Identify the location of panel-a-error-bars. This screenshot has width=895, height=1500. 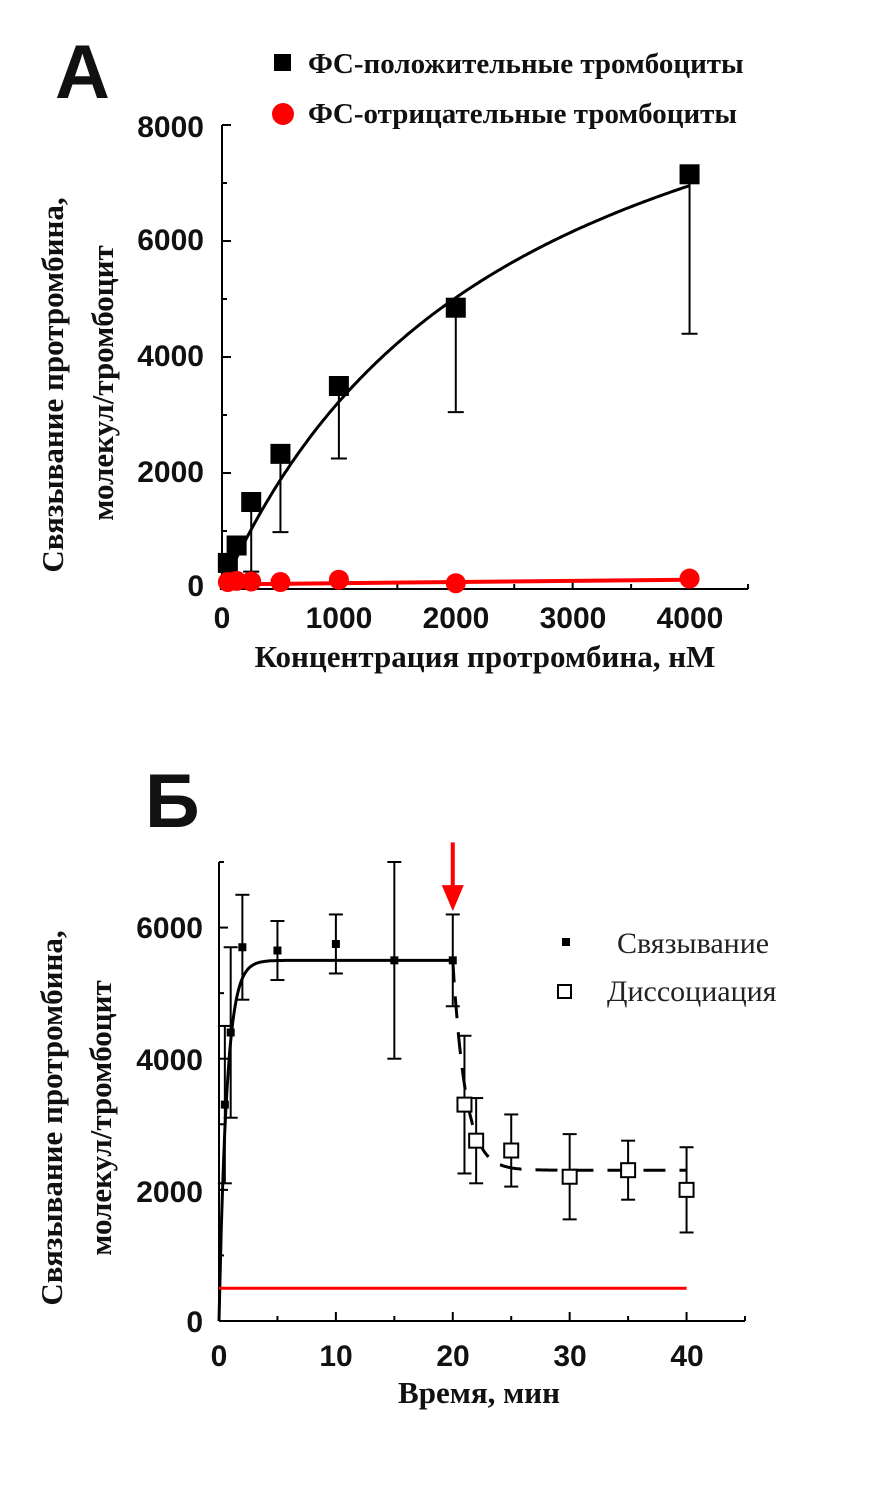
(458, 382).